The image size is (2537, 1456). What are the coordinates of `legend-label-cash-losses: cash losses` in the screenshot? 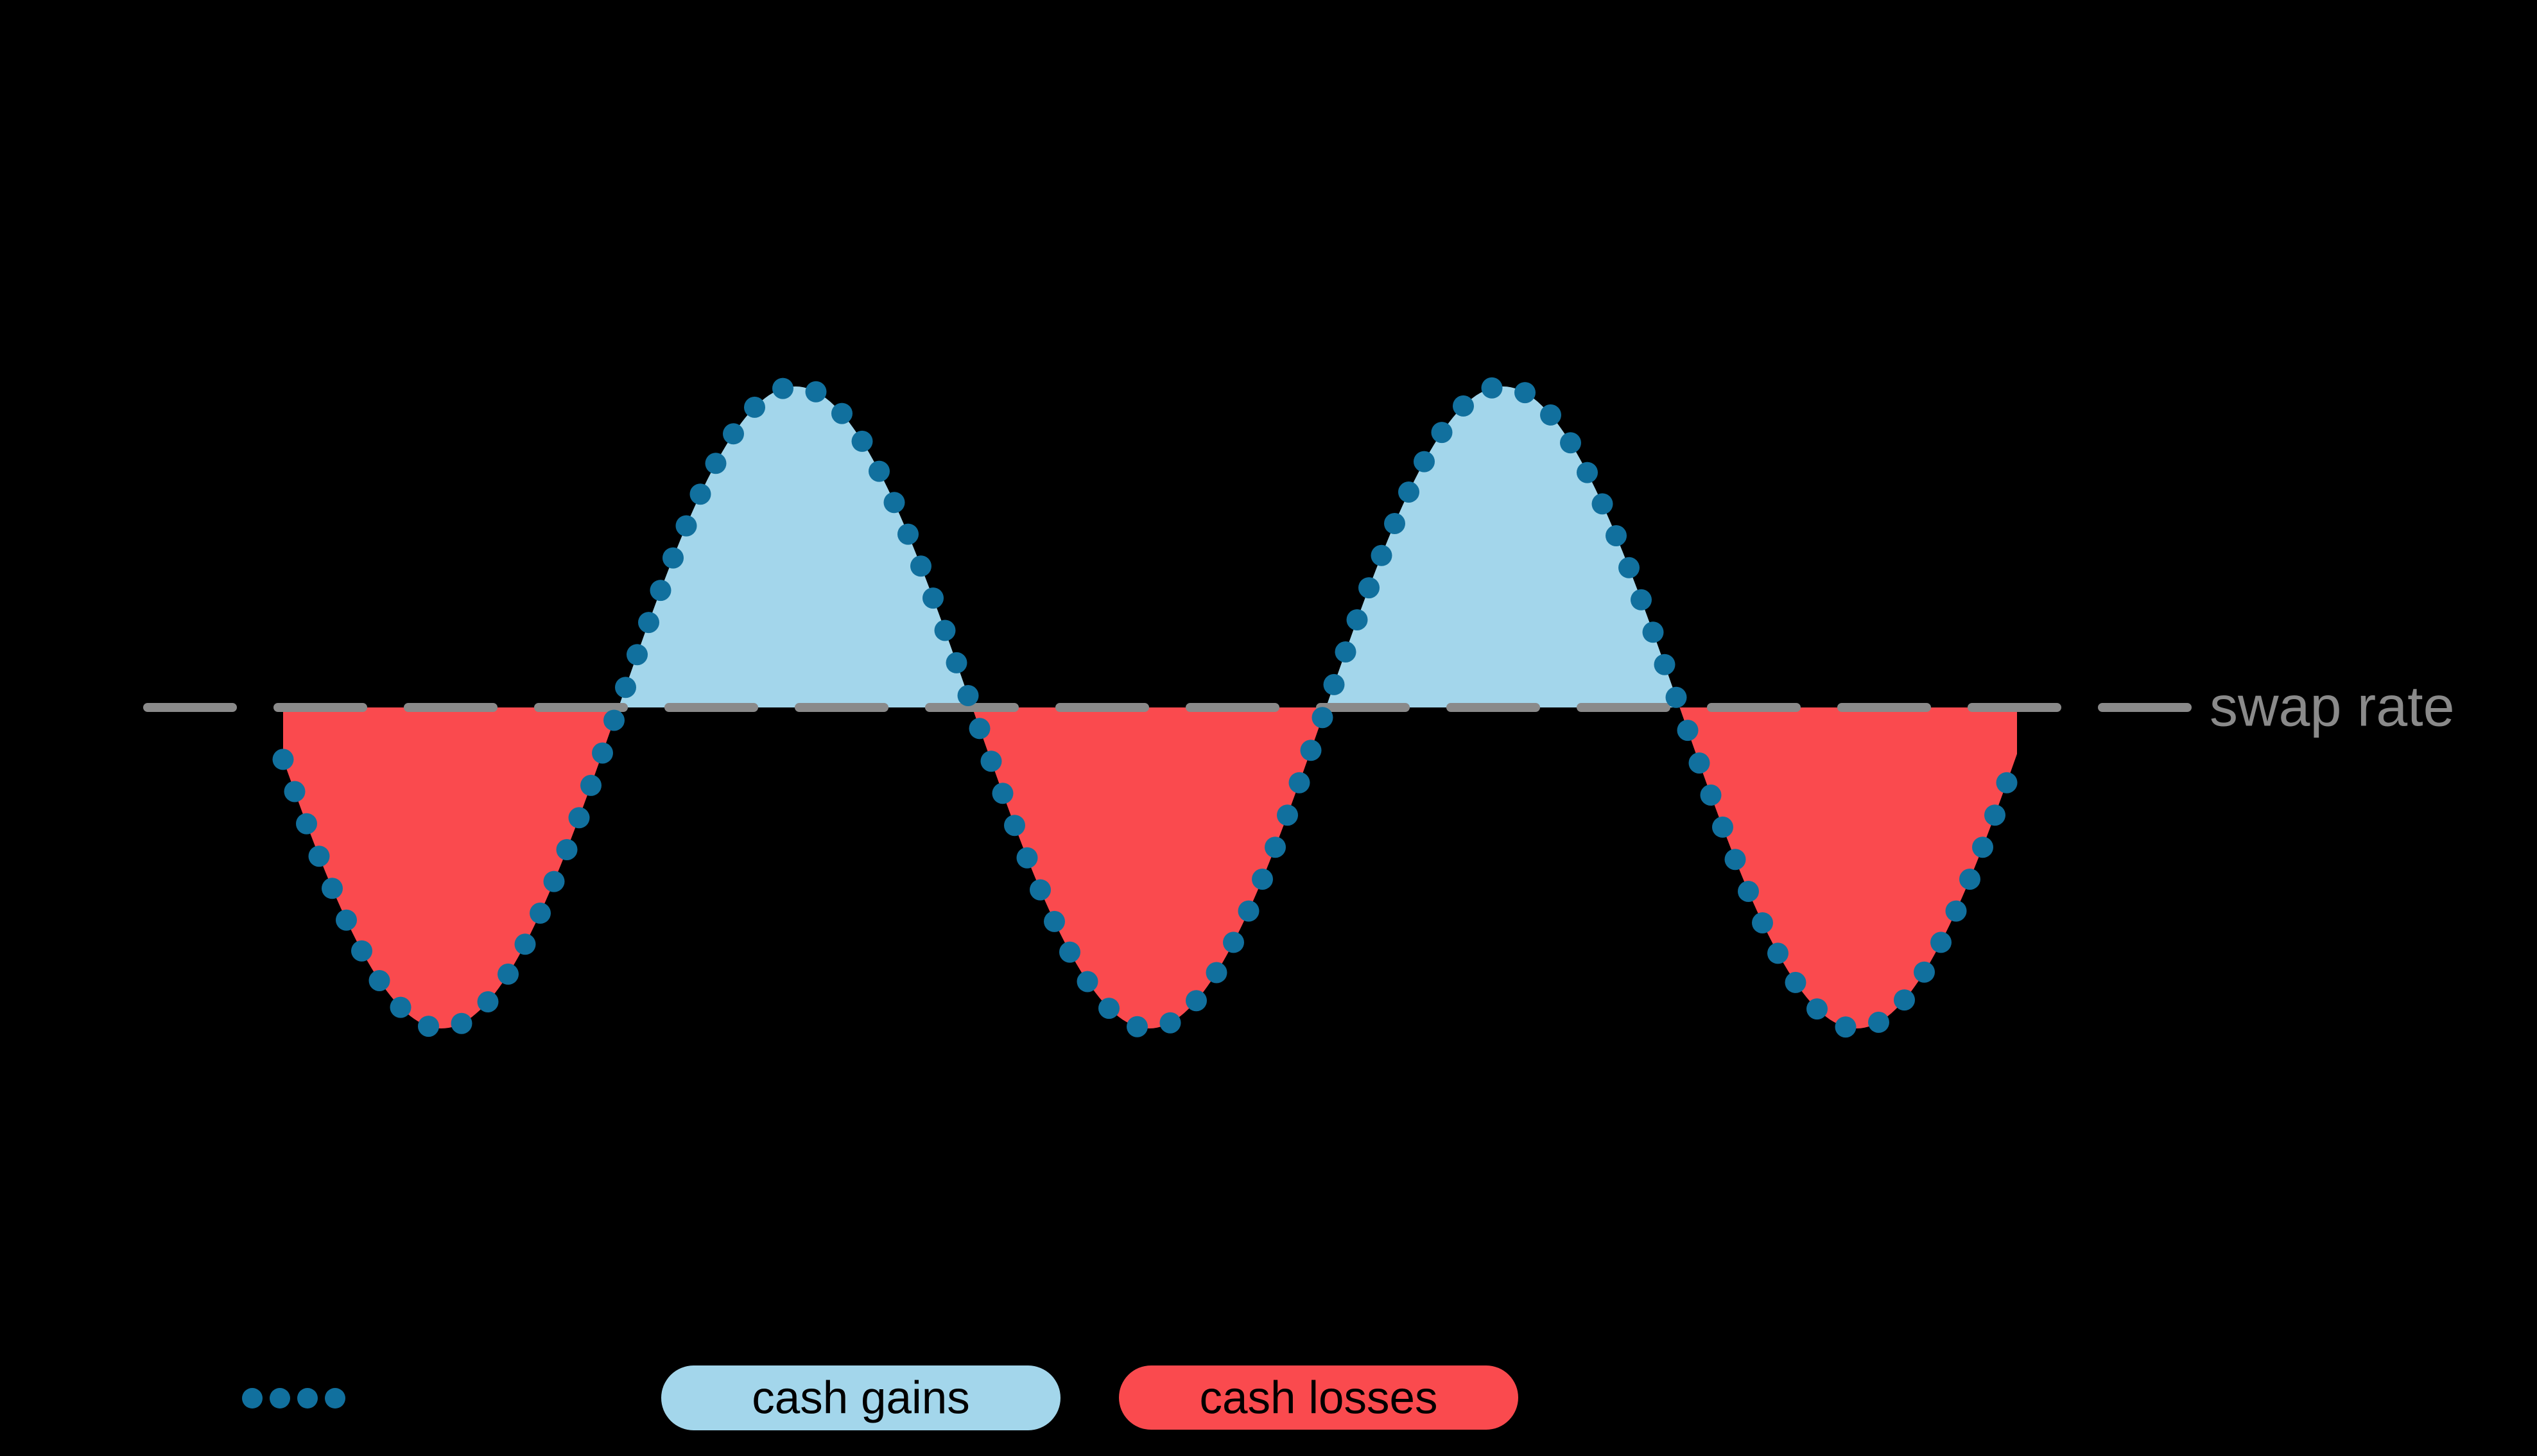 It's located at (1319, 1398).